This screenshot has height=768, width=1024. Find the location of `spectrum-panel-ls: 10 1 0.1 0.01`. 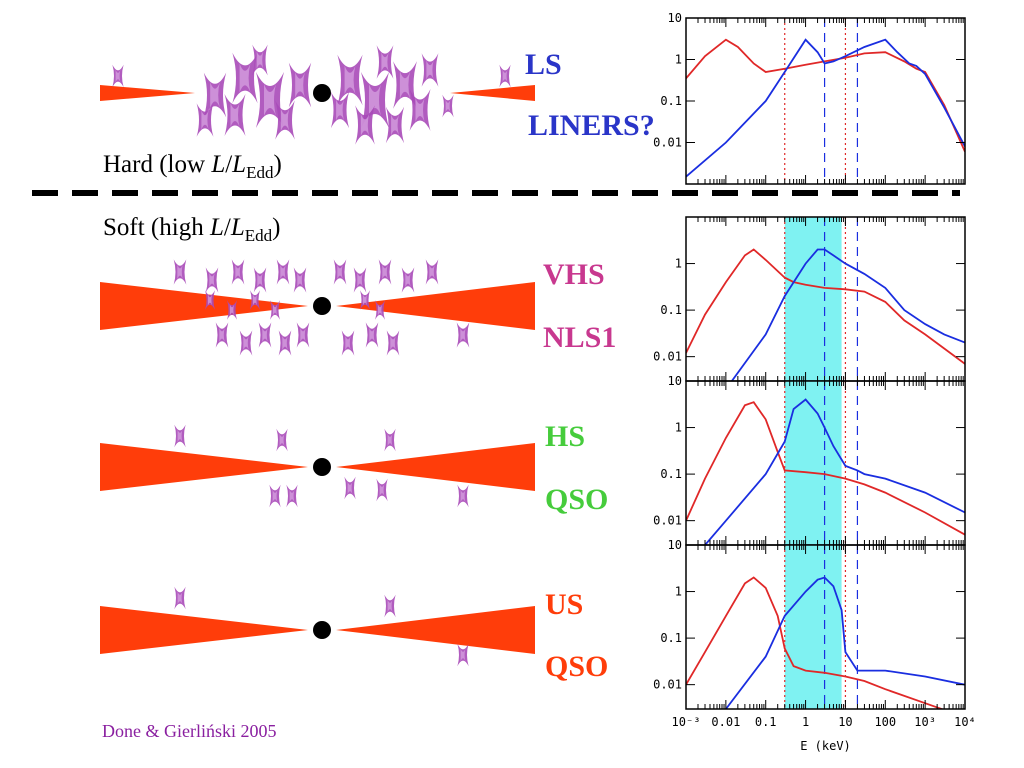

spectrum-panel-ls: 10 1 0.1 0.01 is located at coordinates (809, 98).